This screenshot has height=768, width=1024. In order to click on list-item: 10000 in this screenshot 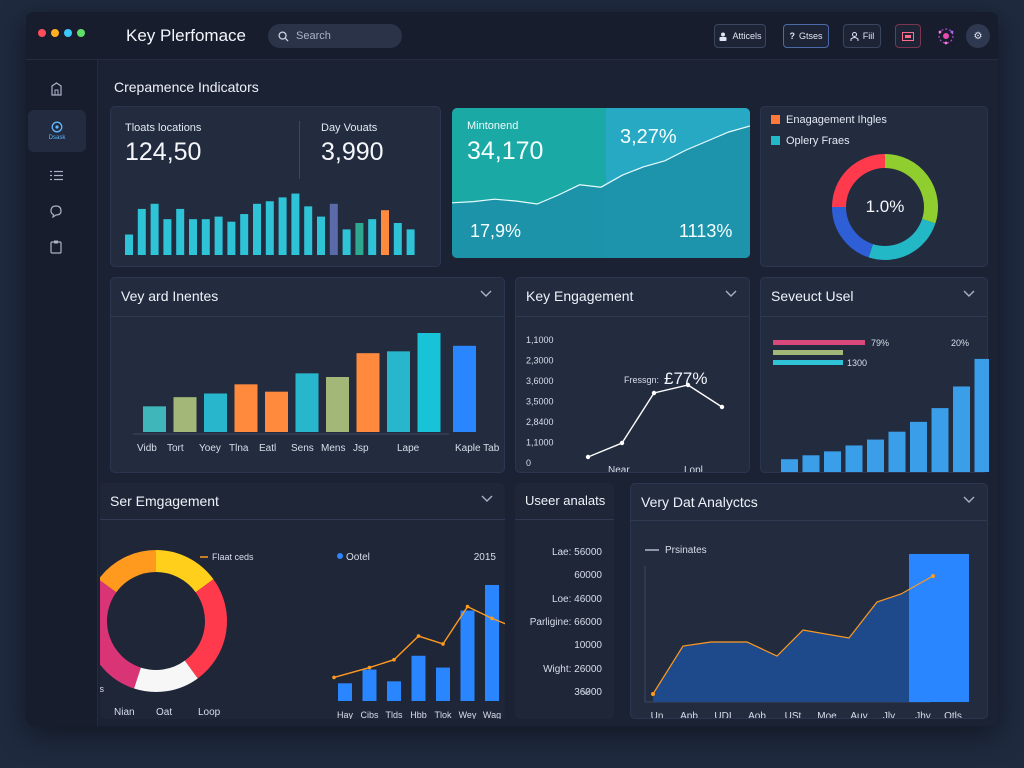, I will do `click(588, 646)`.